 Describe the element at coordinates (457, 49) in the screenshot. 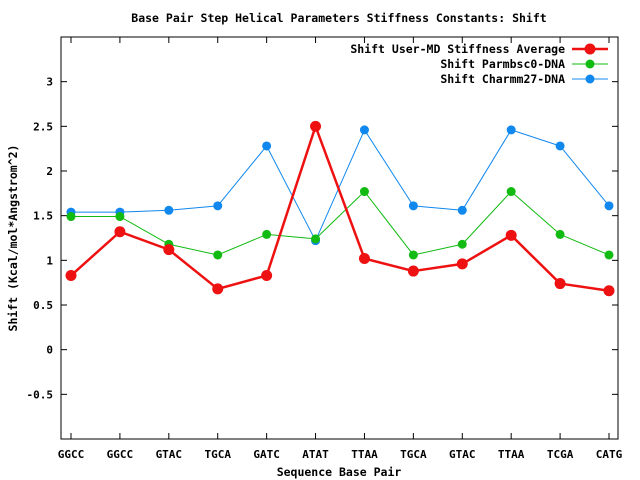

I see `legend-label: Shift User-MD Stiffness Average` at that location.